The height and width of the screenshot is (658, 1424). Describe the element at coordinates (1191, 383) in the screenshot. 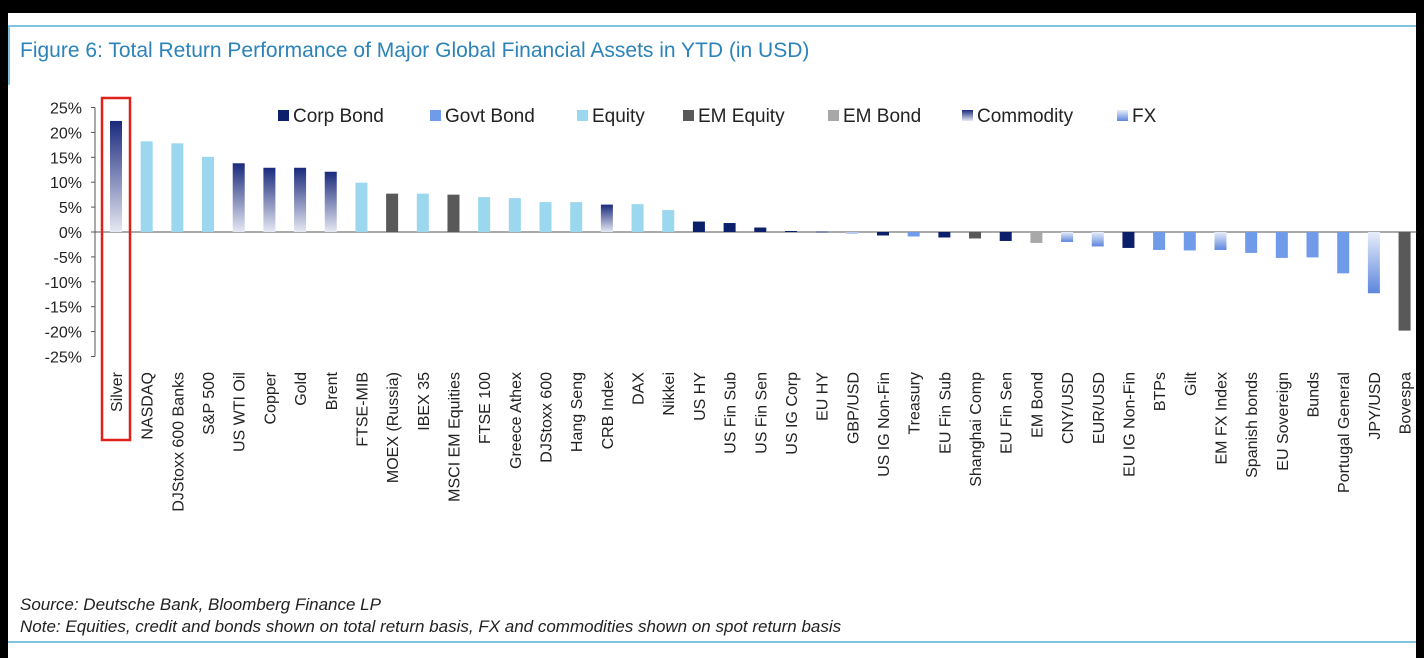

I see `x-label-gilt: Gilt` at that location.